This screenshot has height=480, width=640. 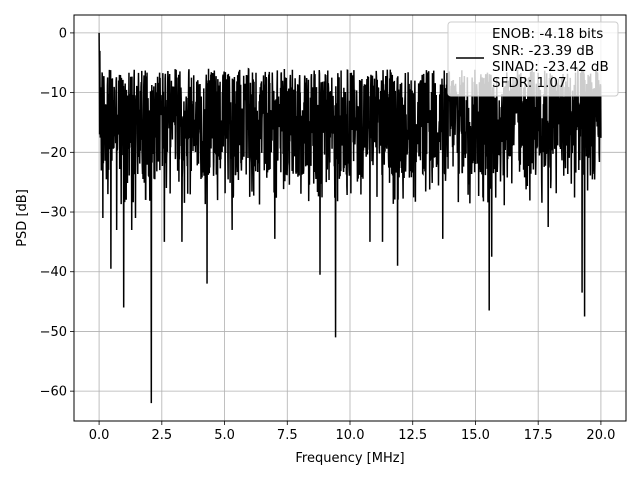 I want to click on y-tick-label: −30, so click(x=53, y=213).